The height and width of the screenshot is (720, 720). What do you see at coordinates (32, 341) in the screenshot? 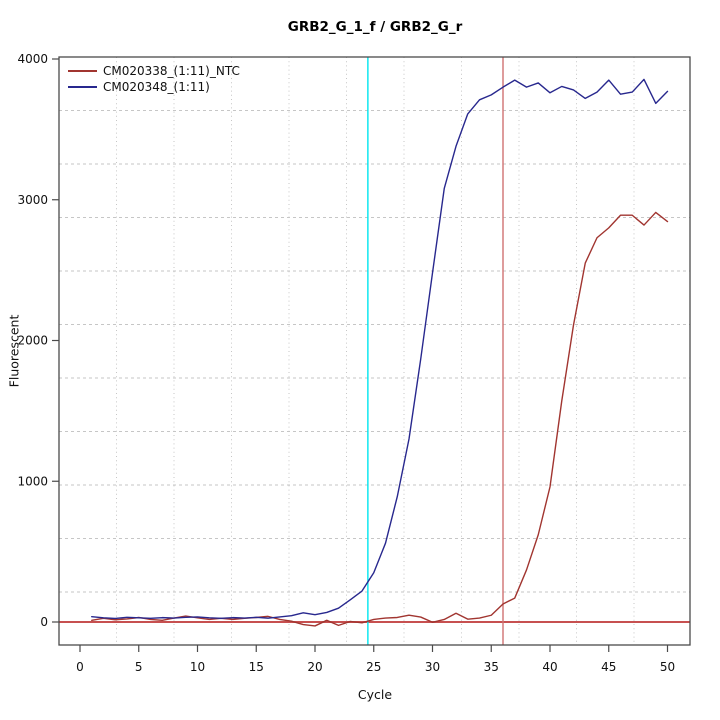
I see `y-tick-label: 2000` at bounding box center [32, 341].